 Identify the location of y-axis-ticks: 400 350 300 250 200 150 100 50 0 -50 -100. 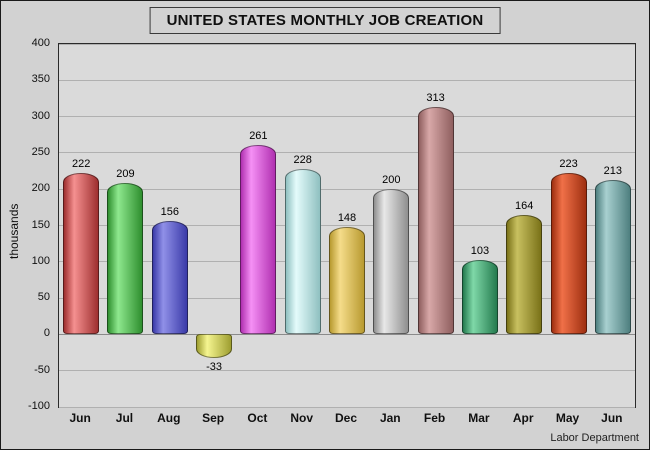
(27, 224).